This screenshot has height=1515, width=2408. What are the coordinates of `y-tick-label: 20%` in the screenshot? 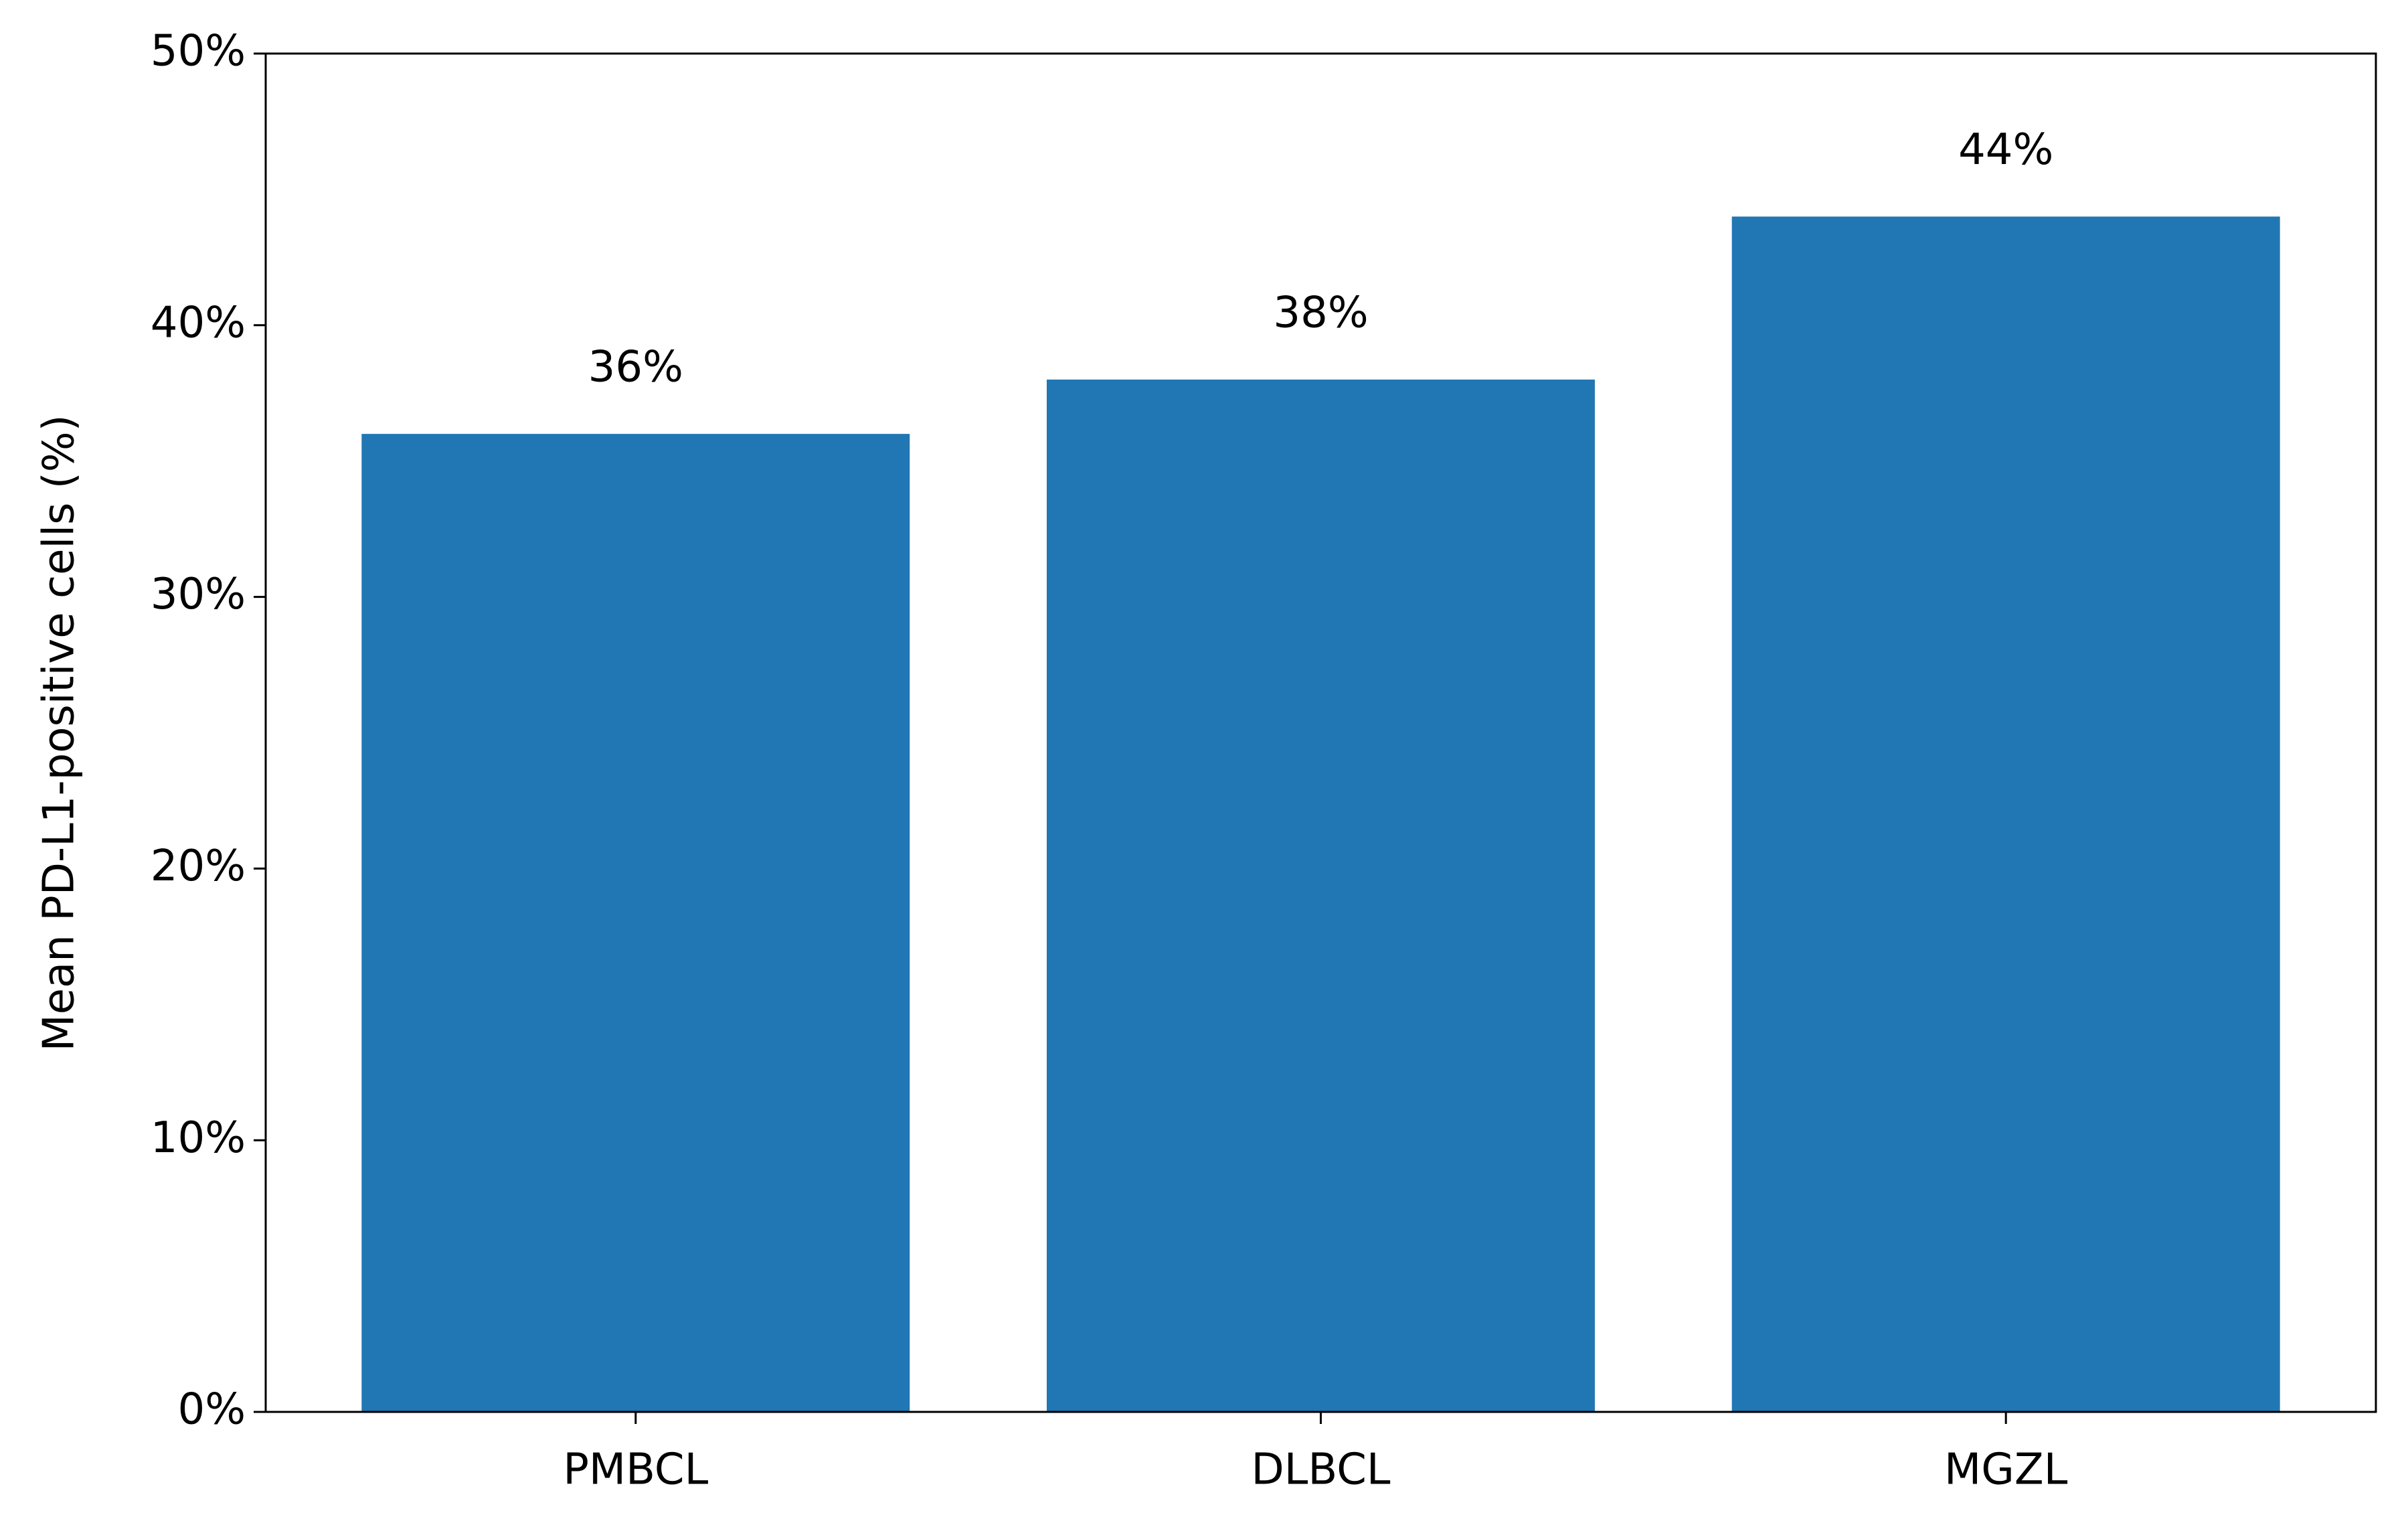 It's located at (198, 866).